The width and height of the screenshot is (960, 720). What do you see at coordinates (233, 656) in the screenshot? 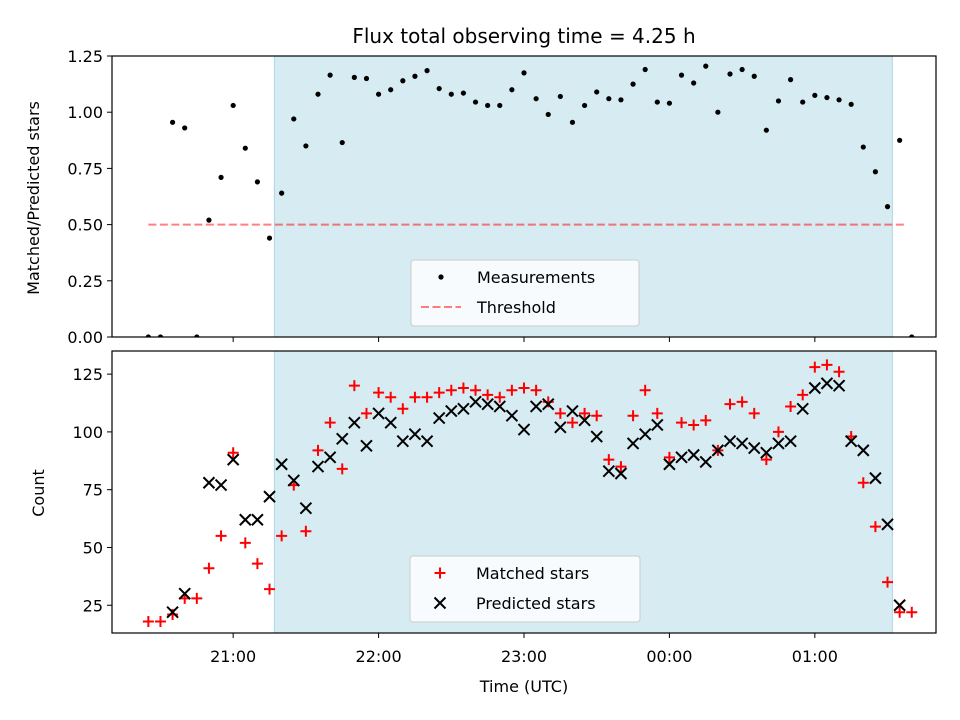
I see `x-tick-label: 21:00` at bounding box center [233, 656].